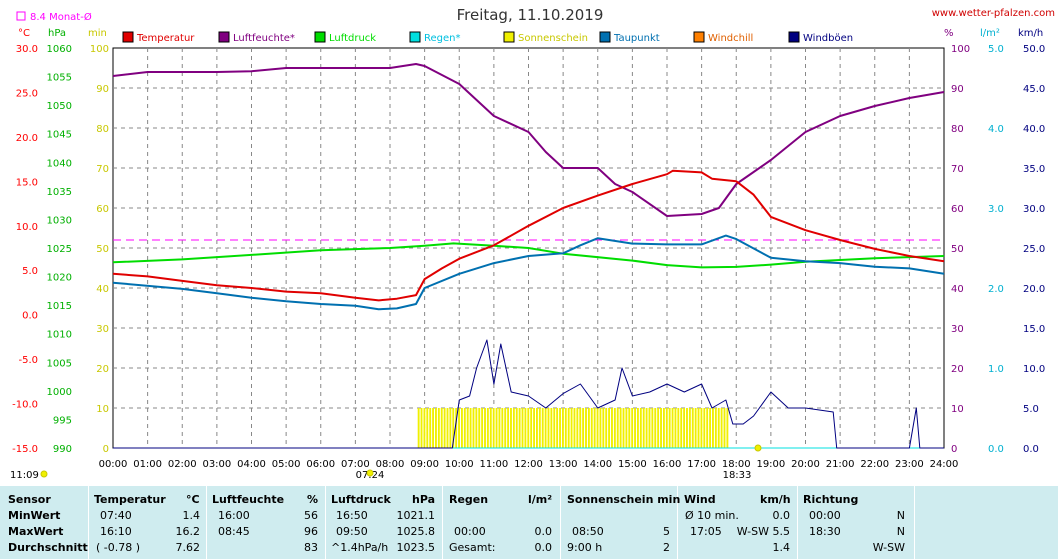  I want to click on tick-label-time: 24:00, so click(944, 464).